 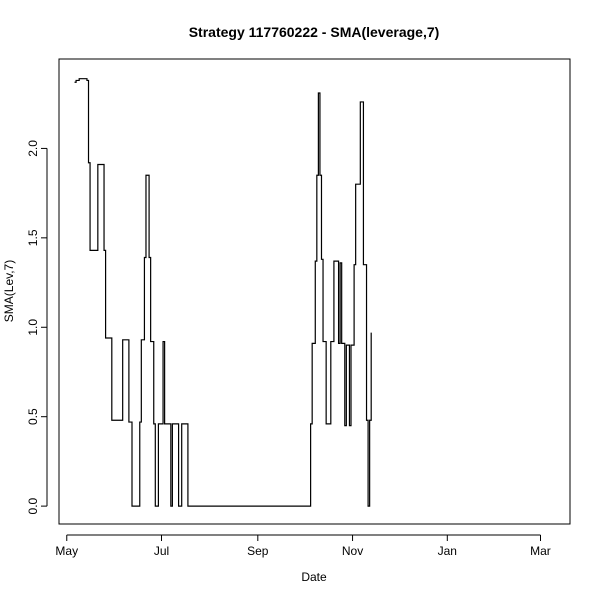 I want to click on x-axis: May Jul Sep Nov Jan Mar, so click(x=303, y=546).